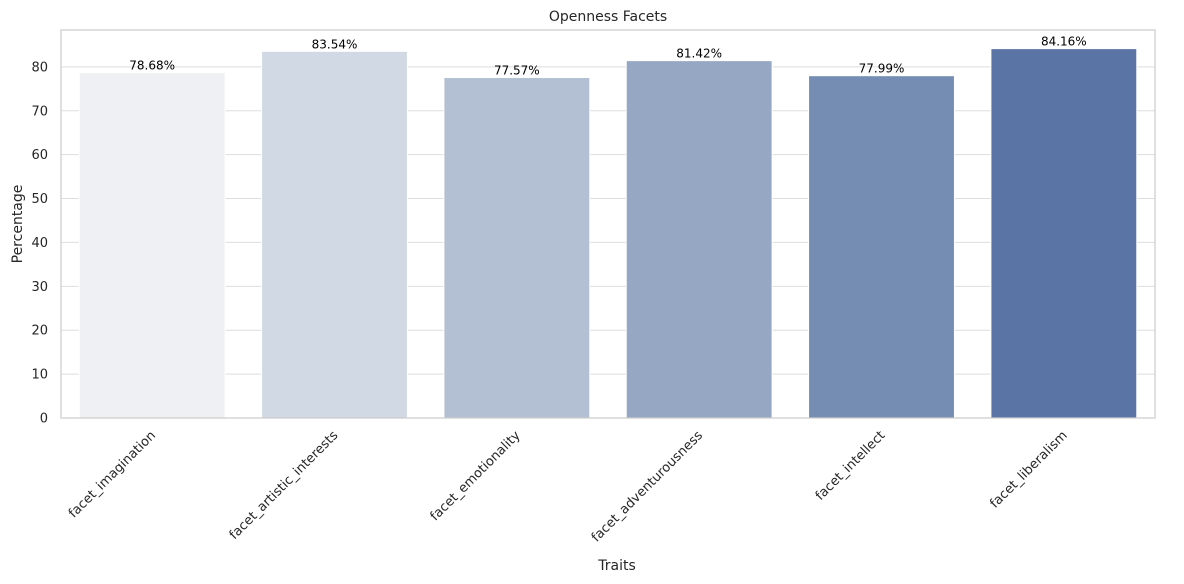 Image resolution: width=1184 pixels, height=584 pixels. Describe the element at coordinates (39, 375) in the screenshot. I see `y-tick-label: 10` at that location.